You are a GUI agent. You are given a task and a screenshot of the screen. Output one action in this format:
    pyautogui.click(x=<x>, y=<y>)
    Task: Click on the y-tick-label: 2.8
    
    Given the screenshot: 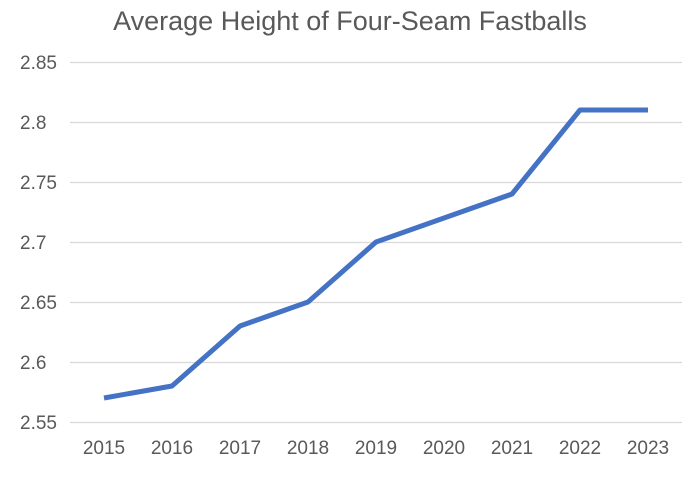 What is the action you would take?
    pyautogui.click(x=33, y=123)
    